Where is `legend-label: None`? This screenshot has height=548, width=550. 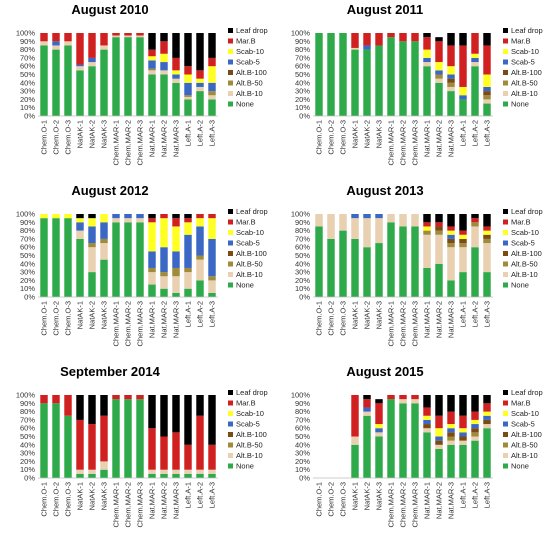 legend-label: None is located at coordinates (520, 285).